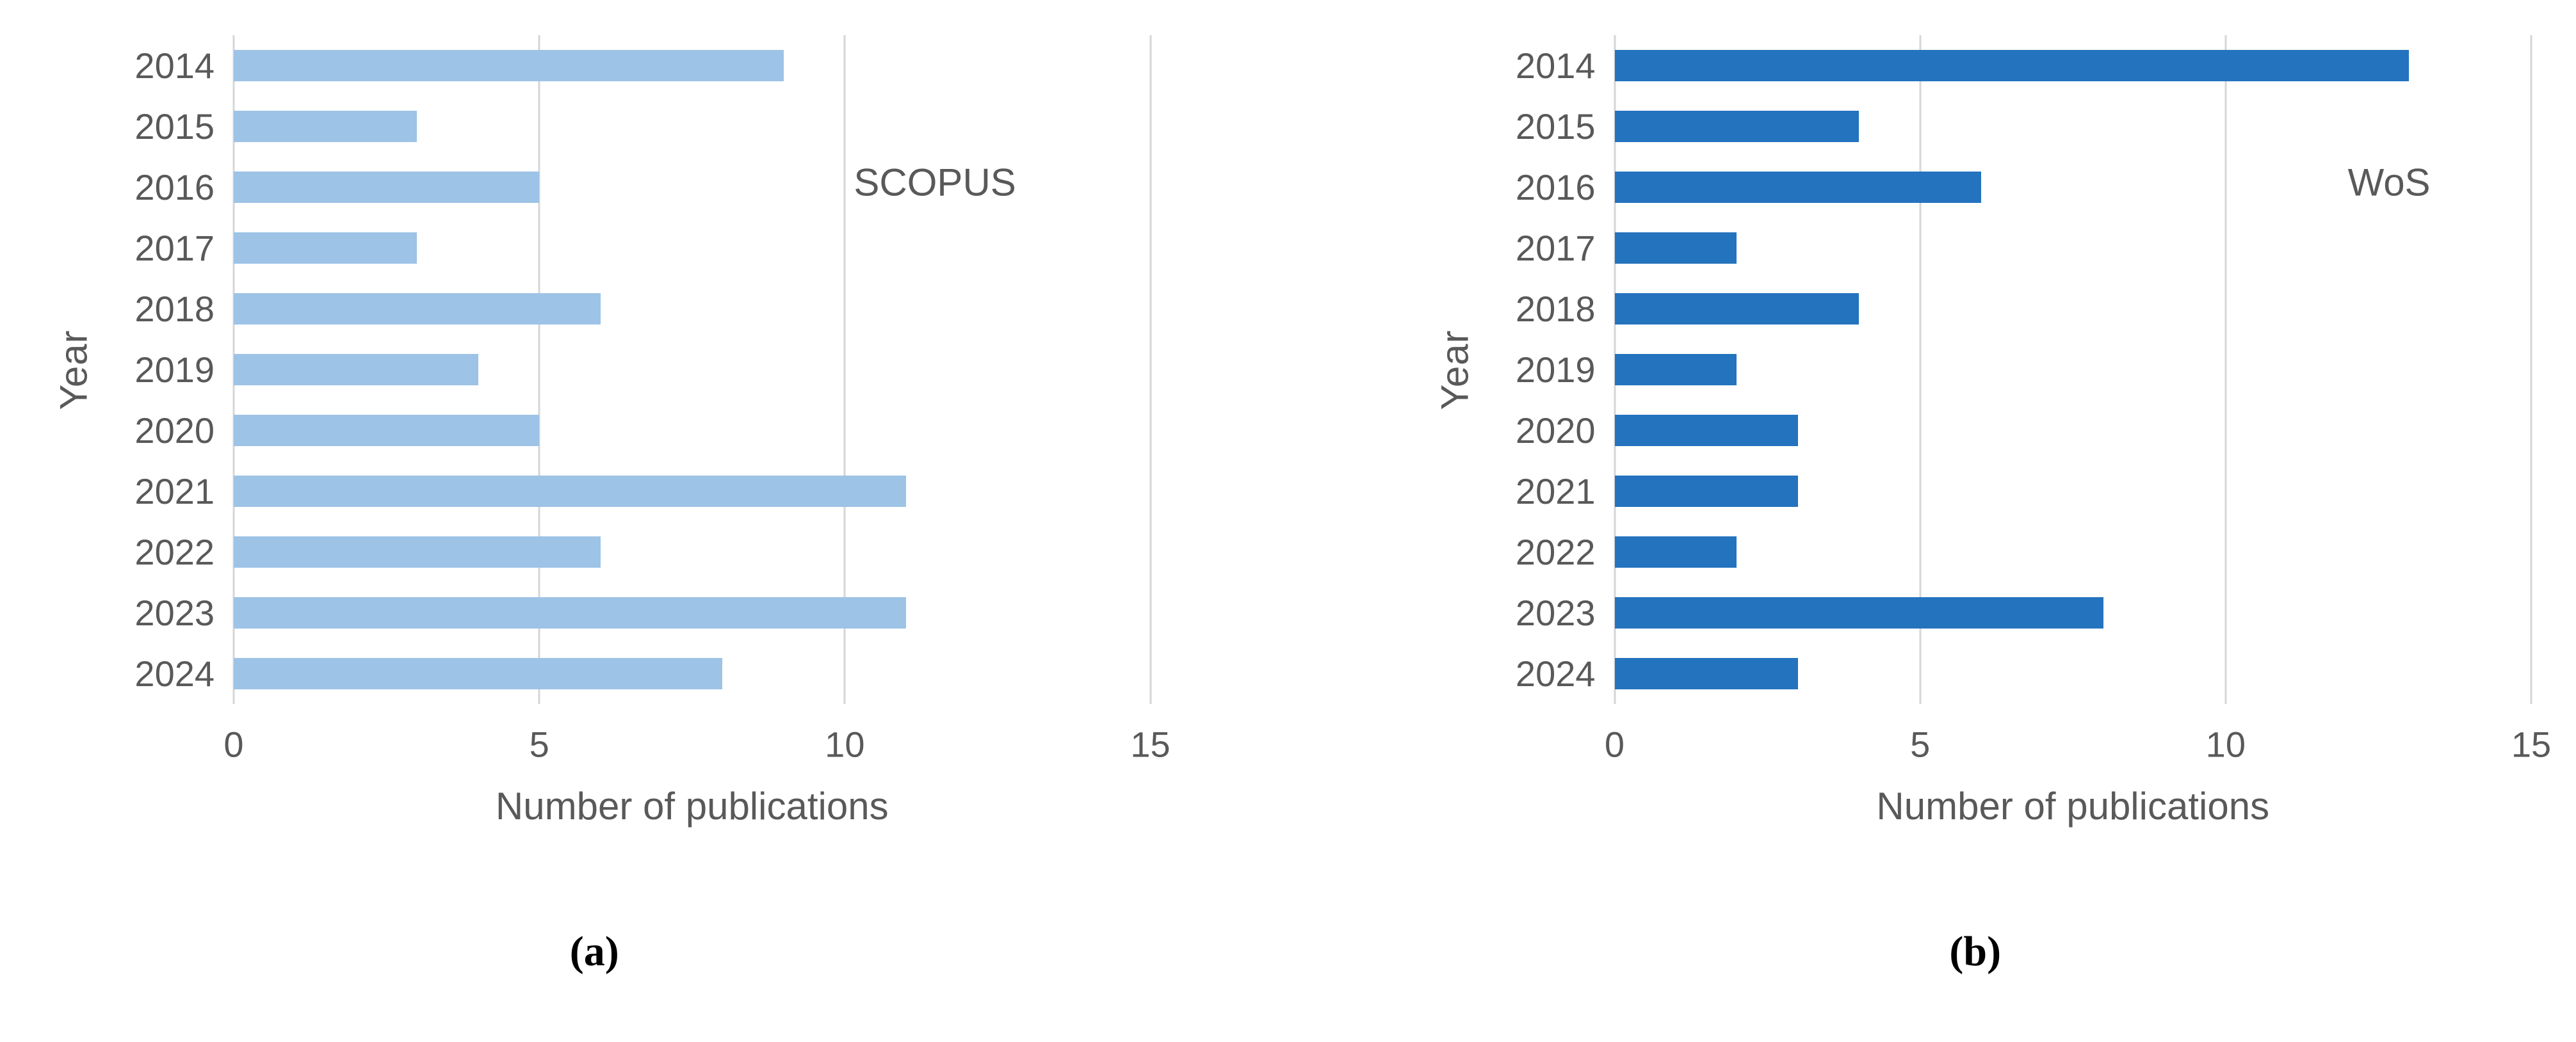 This screenshot has width=2576, height=1042. What do you see at coordinates (1975, 951) in the screenshot?
I see `panel-caption-b: (b)` at bounding box center [1975, 951].